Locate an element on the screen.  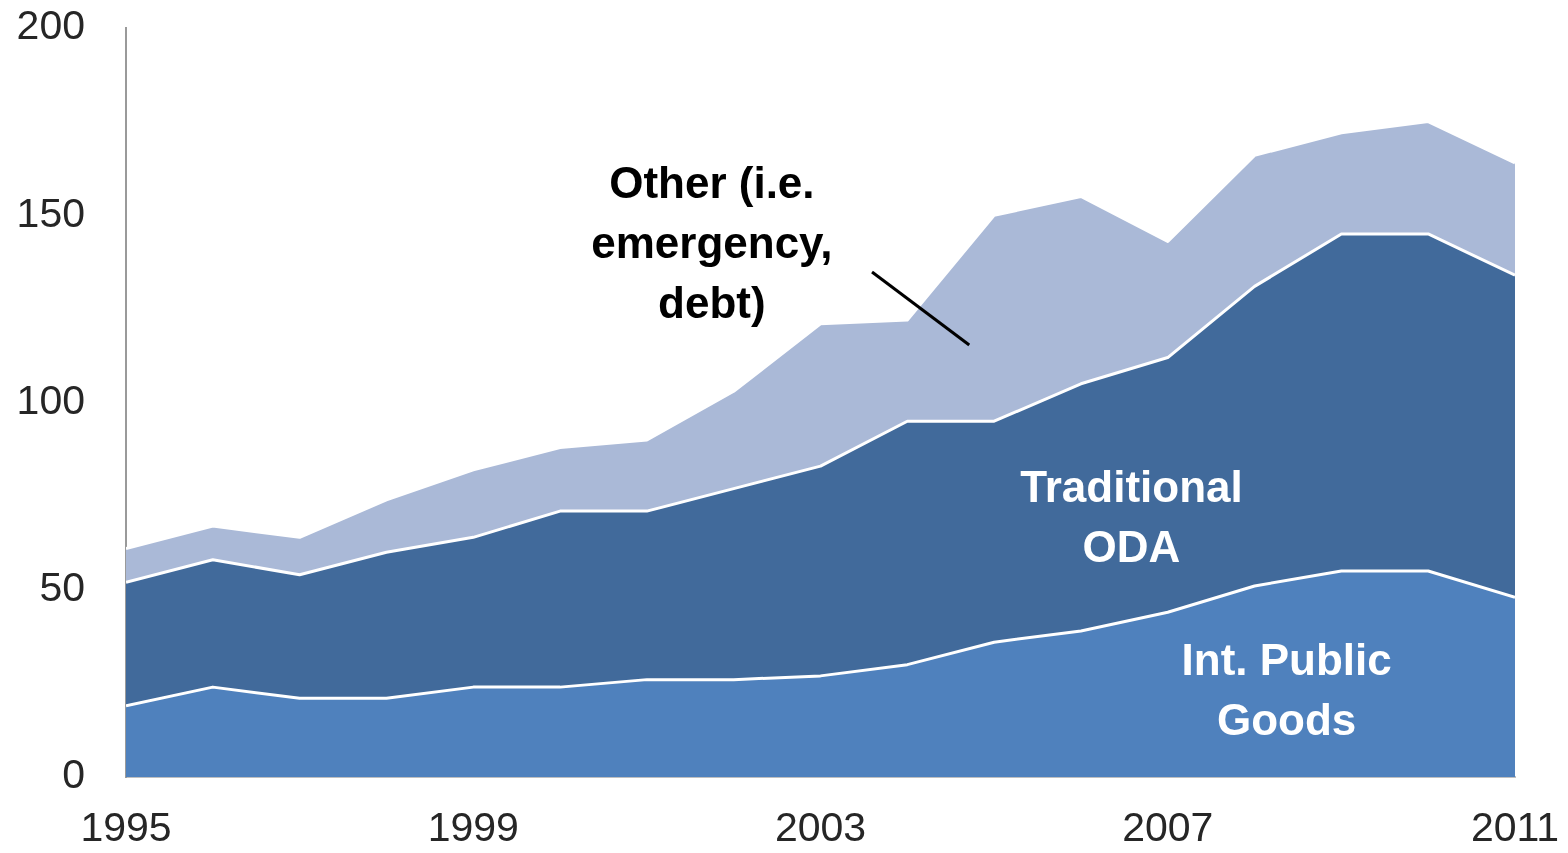
y-tick-label: 100 is located at coordinates (50, 399).